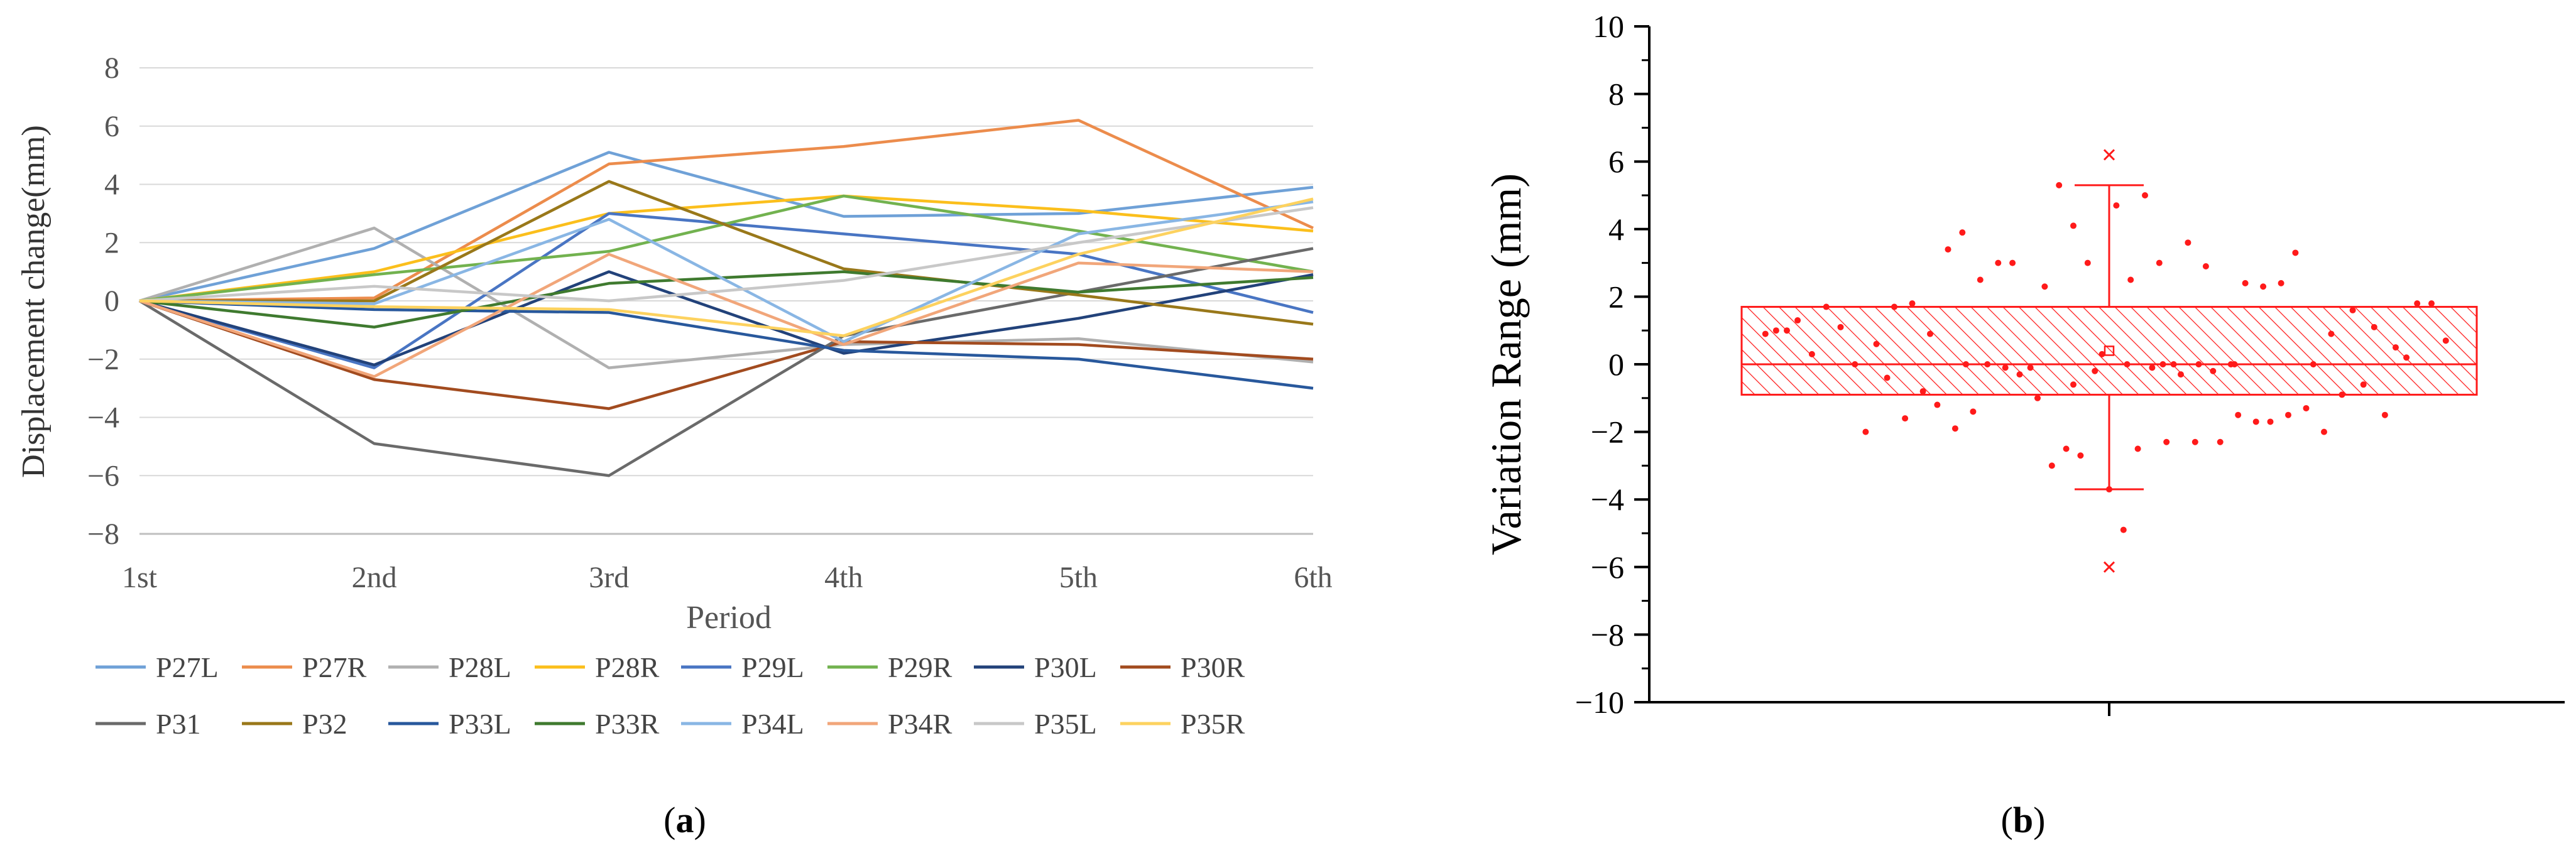 The width and height of the screenshot is (2576, 863). I want to click on b-iqr-box, so click(2109, 351).